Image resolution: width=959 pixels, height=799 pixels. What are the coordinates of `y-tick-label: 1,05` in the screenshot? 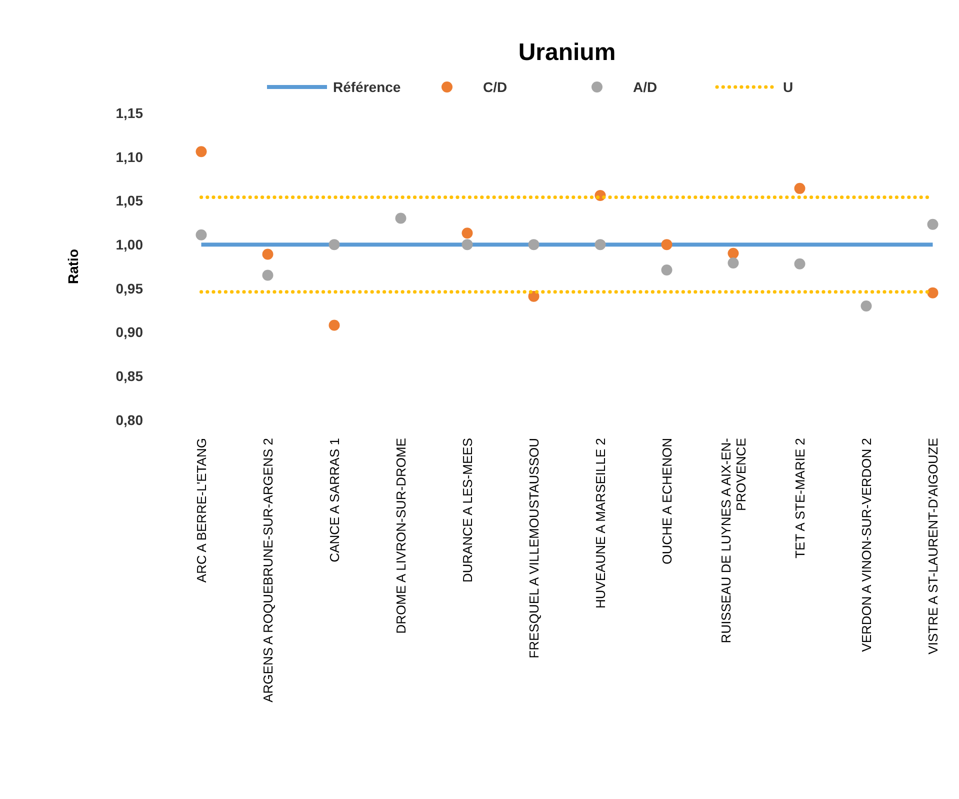 It's located at (130, 200).